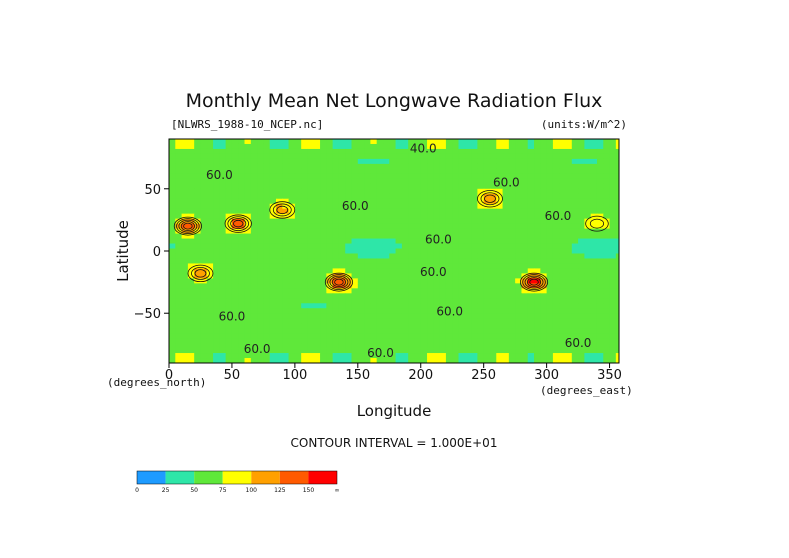  Describe the element at coordinates (433, 272) in the screenshot. I see `contour-label: 60.0` at that location.